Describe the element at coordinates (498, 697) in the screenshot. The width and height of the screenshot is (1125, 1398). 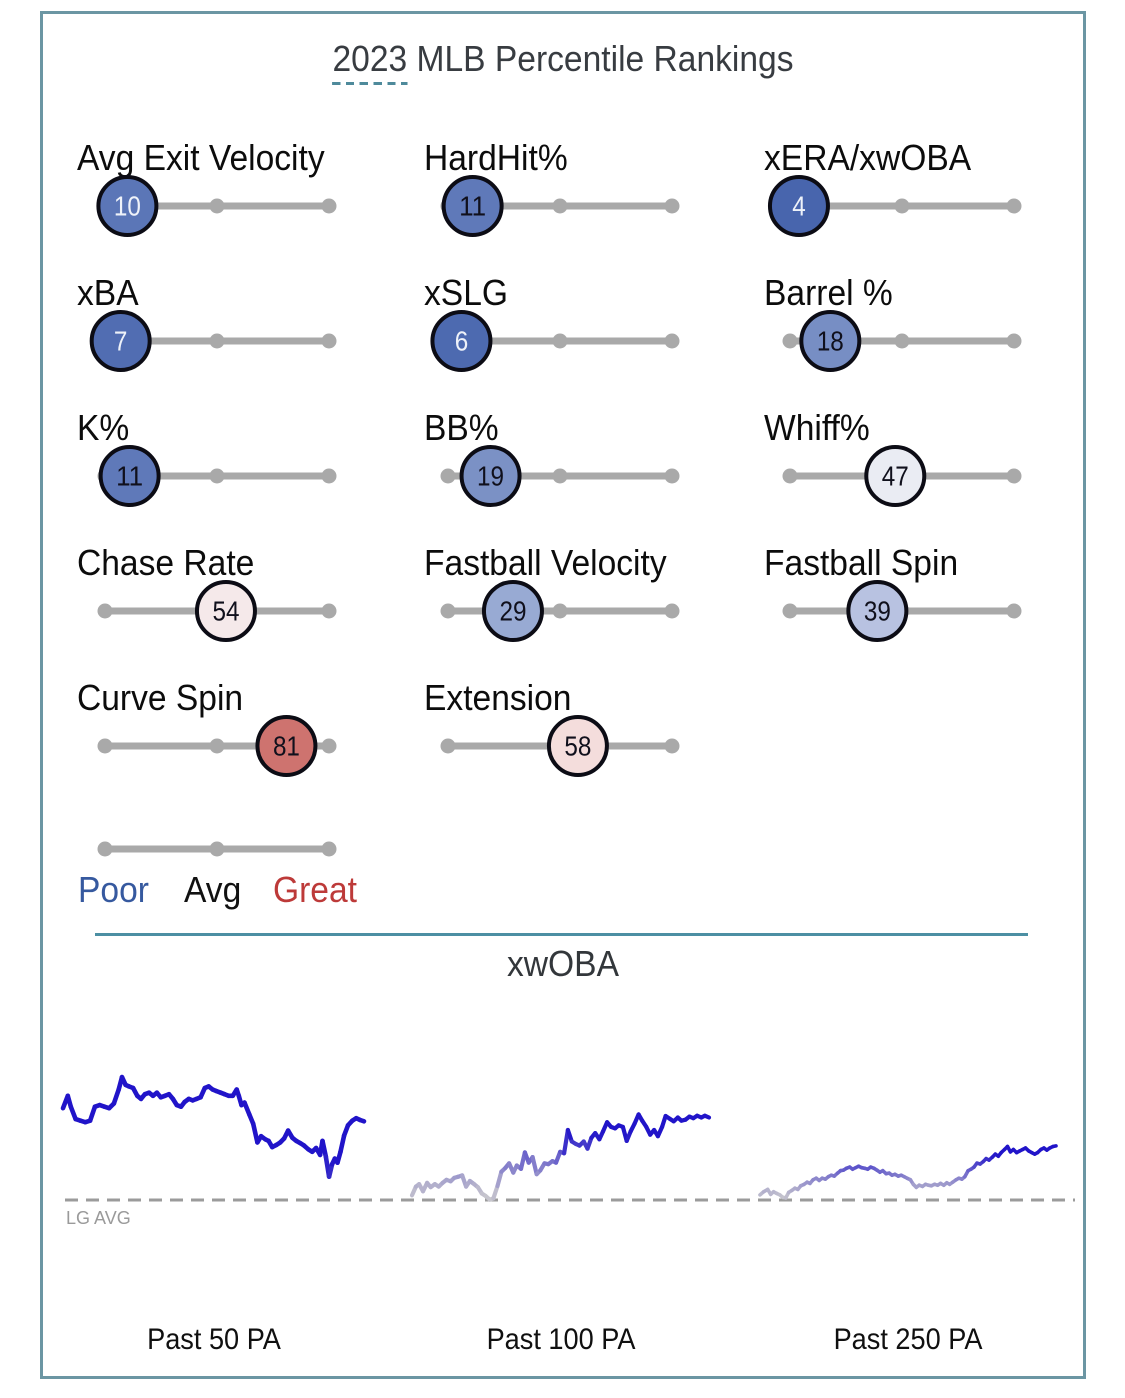
I see `stat-label: Extension` at that location.